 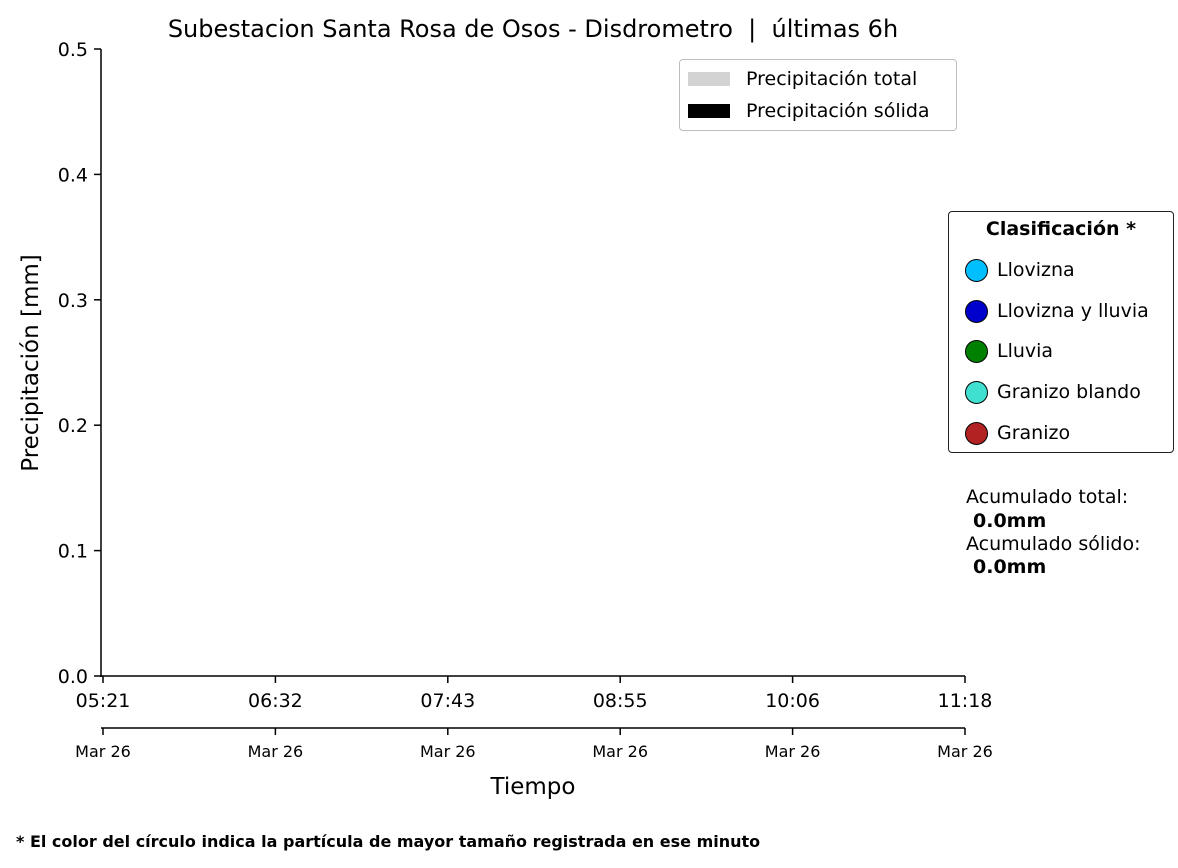 What do you see at coordinates (533, 787) in the screenshot?
I see `x-axis-label: Tiempo` at bounding box center [533, 787].